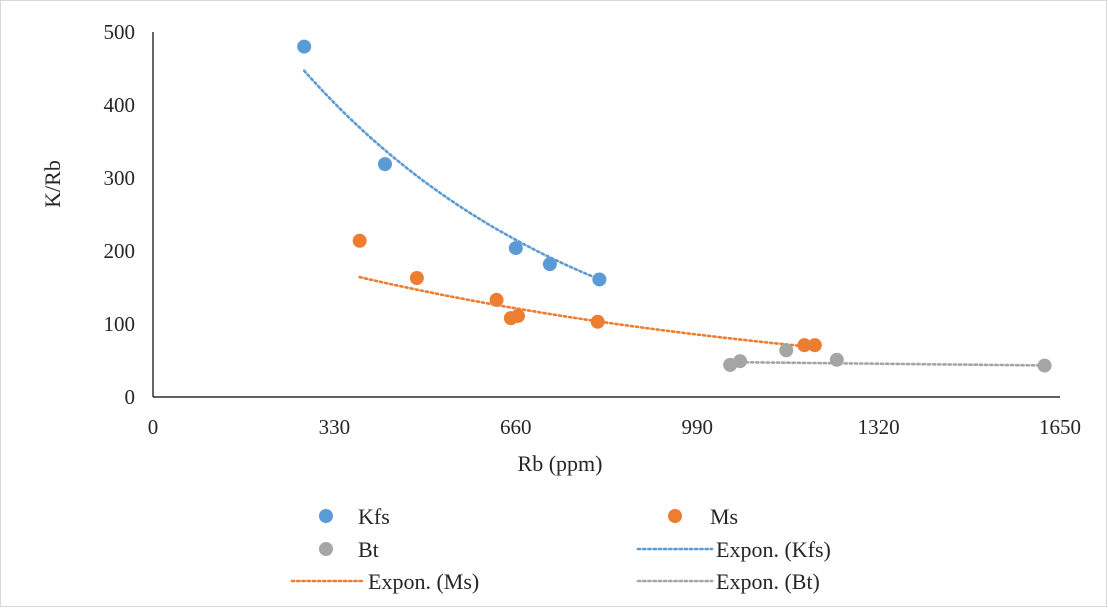 This screenshot has height=608, width=1108. I want to click on trendline-bt, so click(887, 363).